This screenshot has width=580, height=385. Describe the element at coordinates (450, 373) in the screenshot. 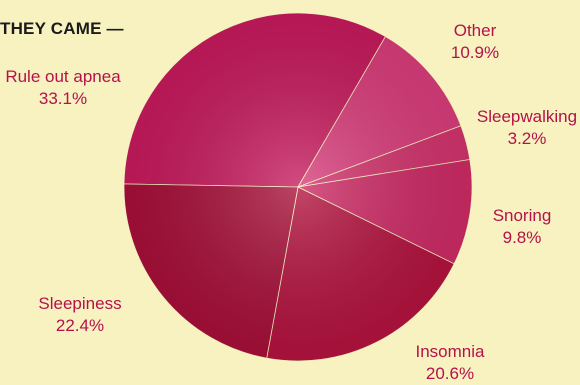

I see `label-value: 20.6%` at that location.